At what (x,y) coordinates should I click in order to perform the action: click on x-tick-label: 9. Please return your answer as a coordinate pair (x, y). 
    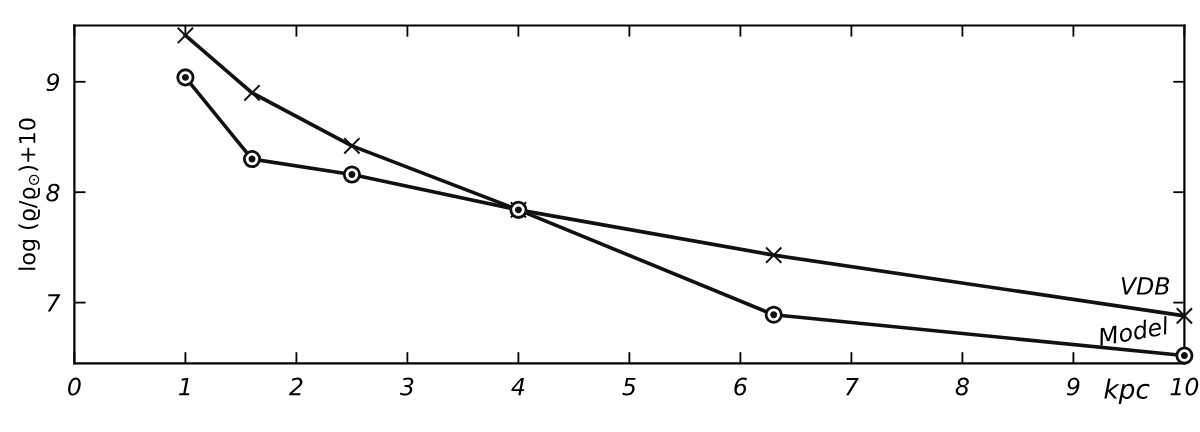
    Looking at the image, I should click on (1073, 386).